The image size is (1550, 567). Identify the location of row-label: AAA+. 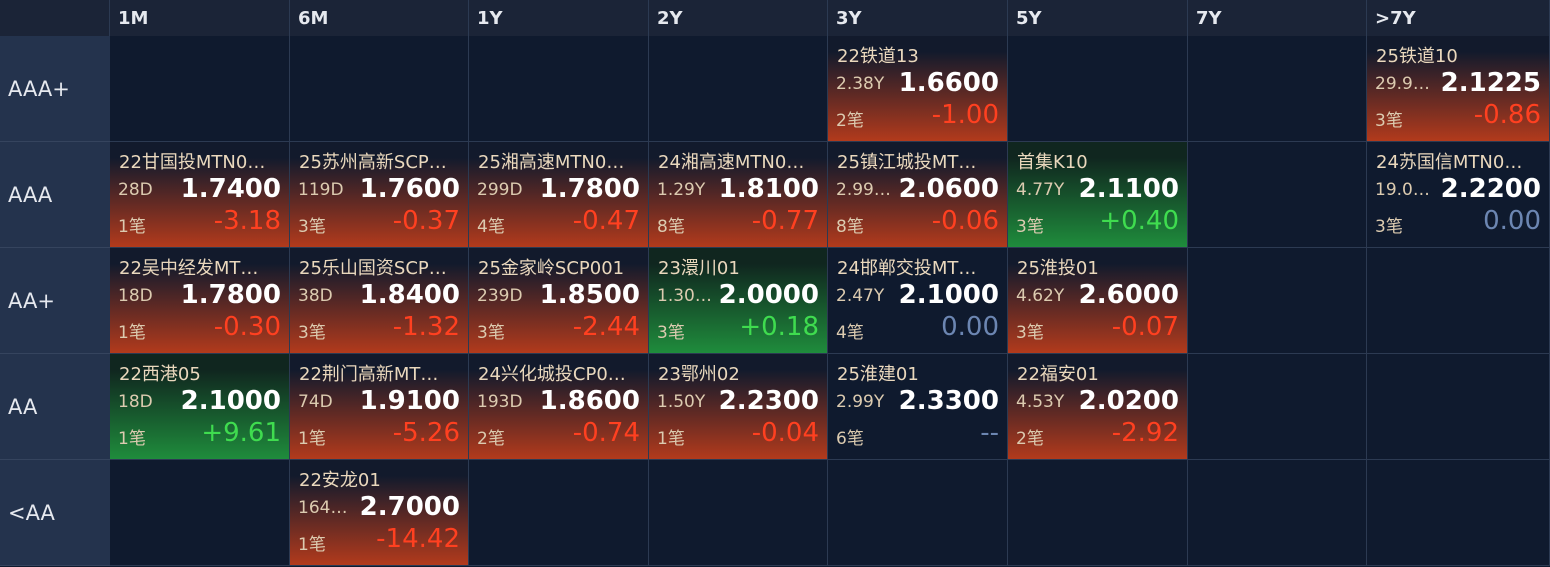
(55, 89).